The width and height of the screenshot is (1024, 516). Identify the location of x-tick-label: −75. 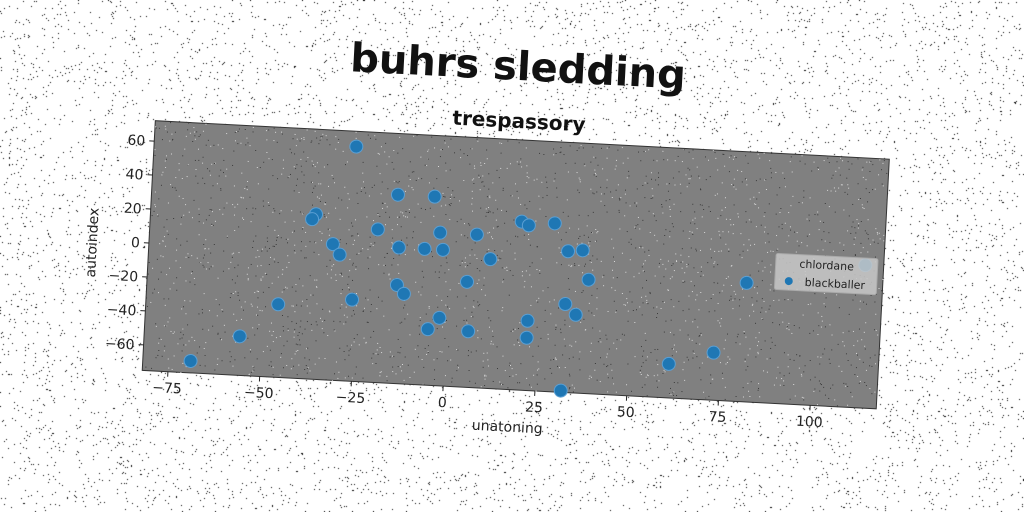
(167, 389).